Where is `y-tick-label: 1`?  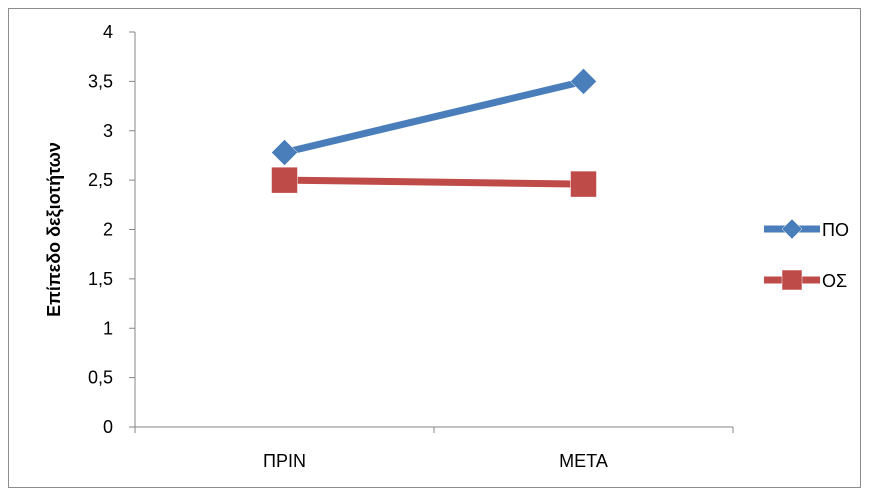
y-tick-label: 1 is located at coordinates (108, 328).